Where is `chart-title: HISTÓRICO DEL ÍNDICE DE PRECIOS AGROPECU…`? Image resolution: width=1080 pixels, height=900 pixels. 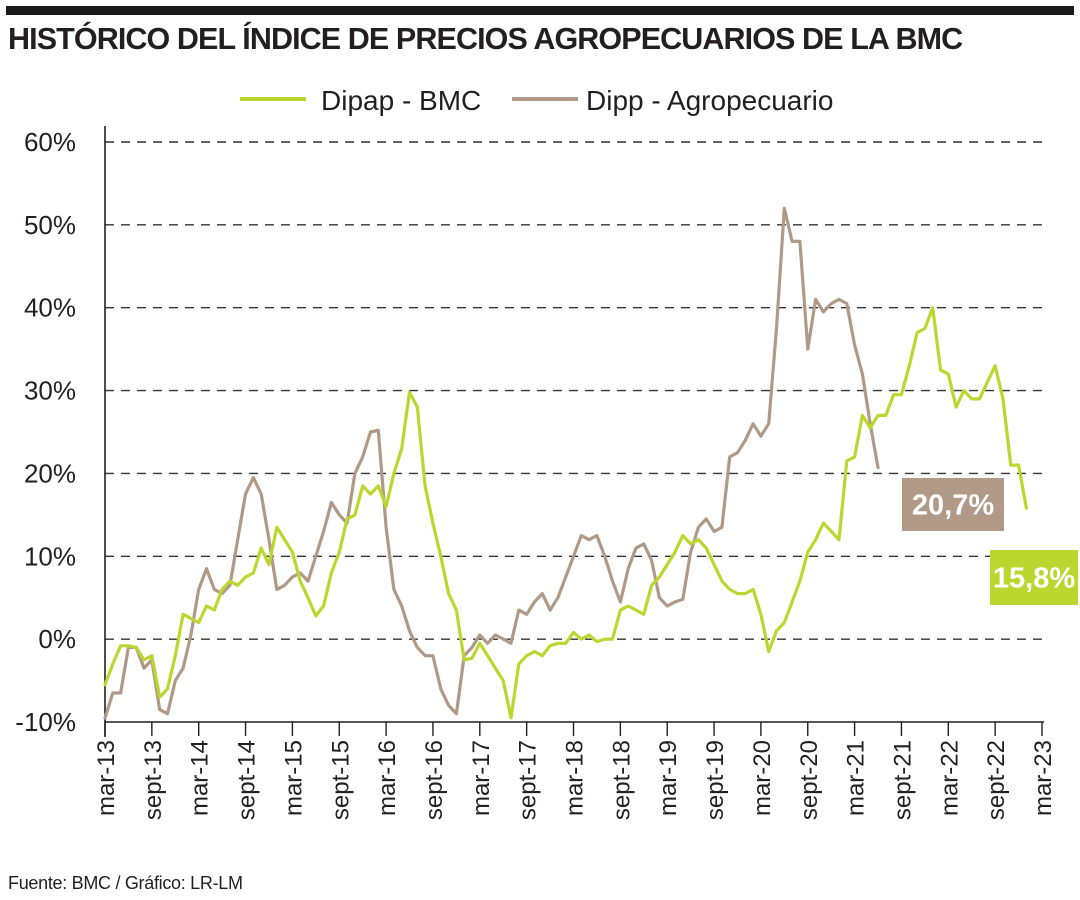
chart-title: HISTÓRICO DEL ÍNDICE DE PRECIOS AGROPECU… is located at coordinates (485, 39).